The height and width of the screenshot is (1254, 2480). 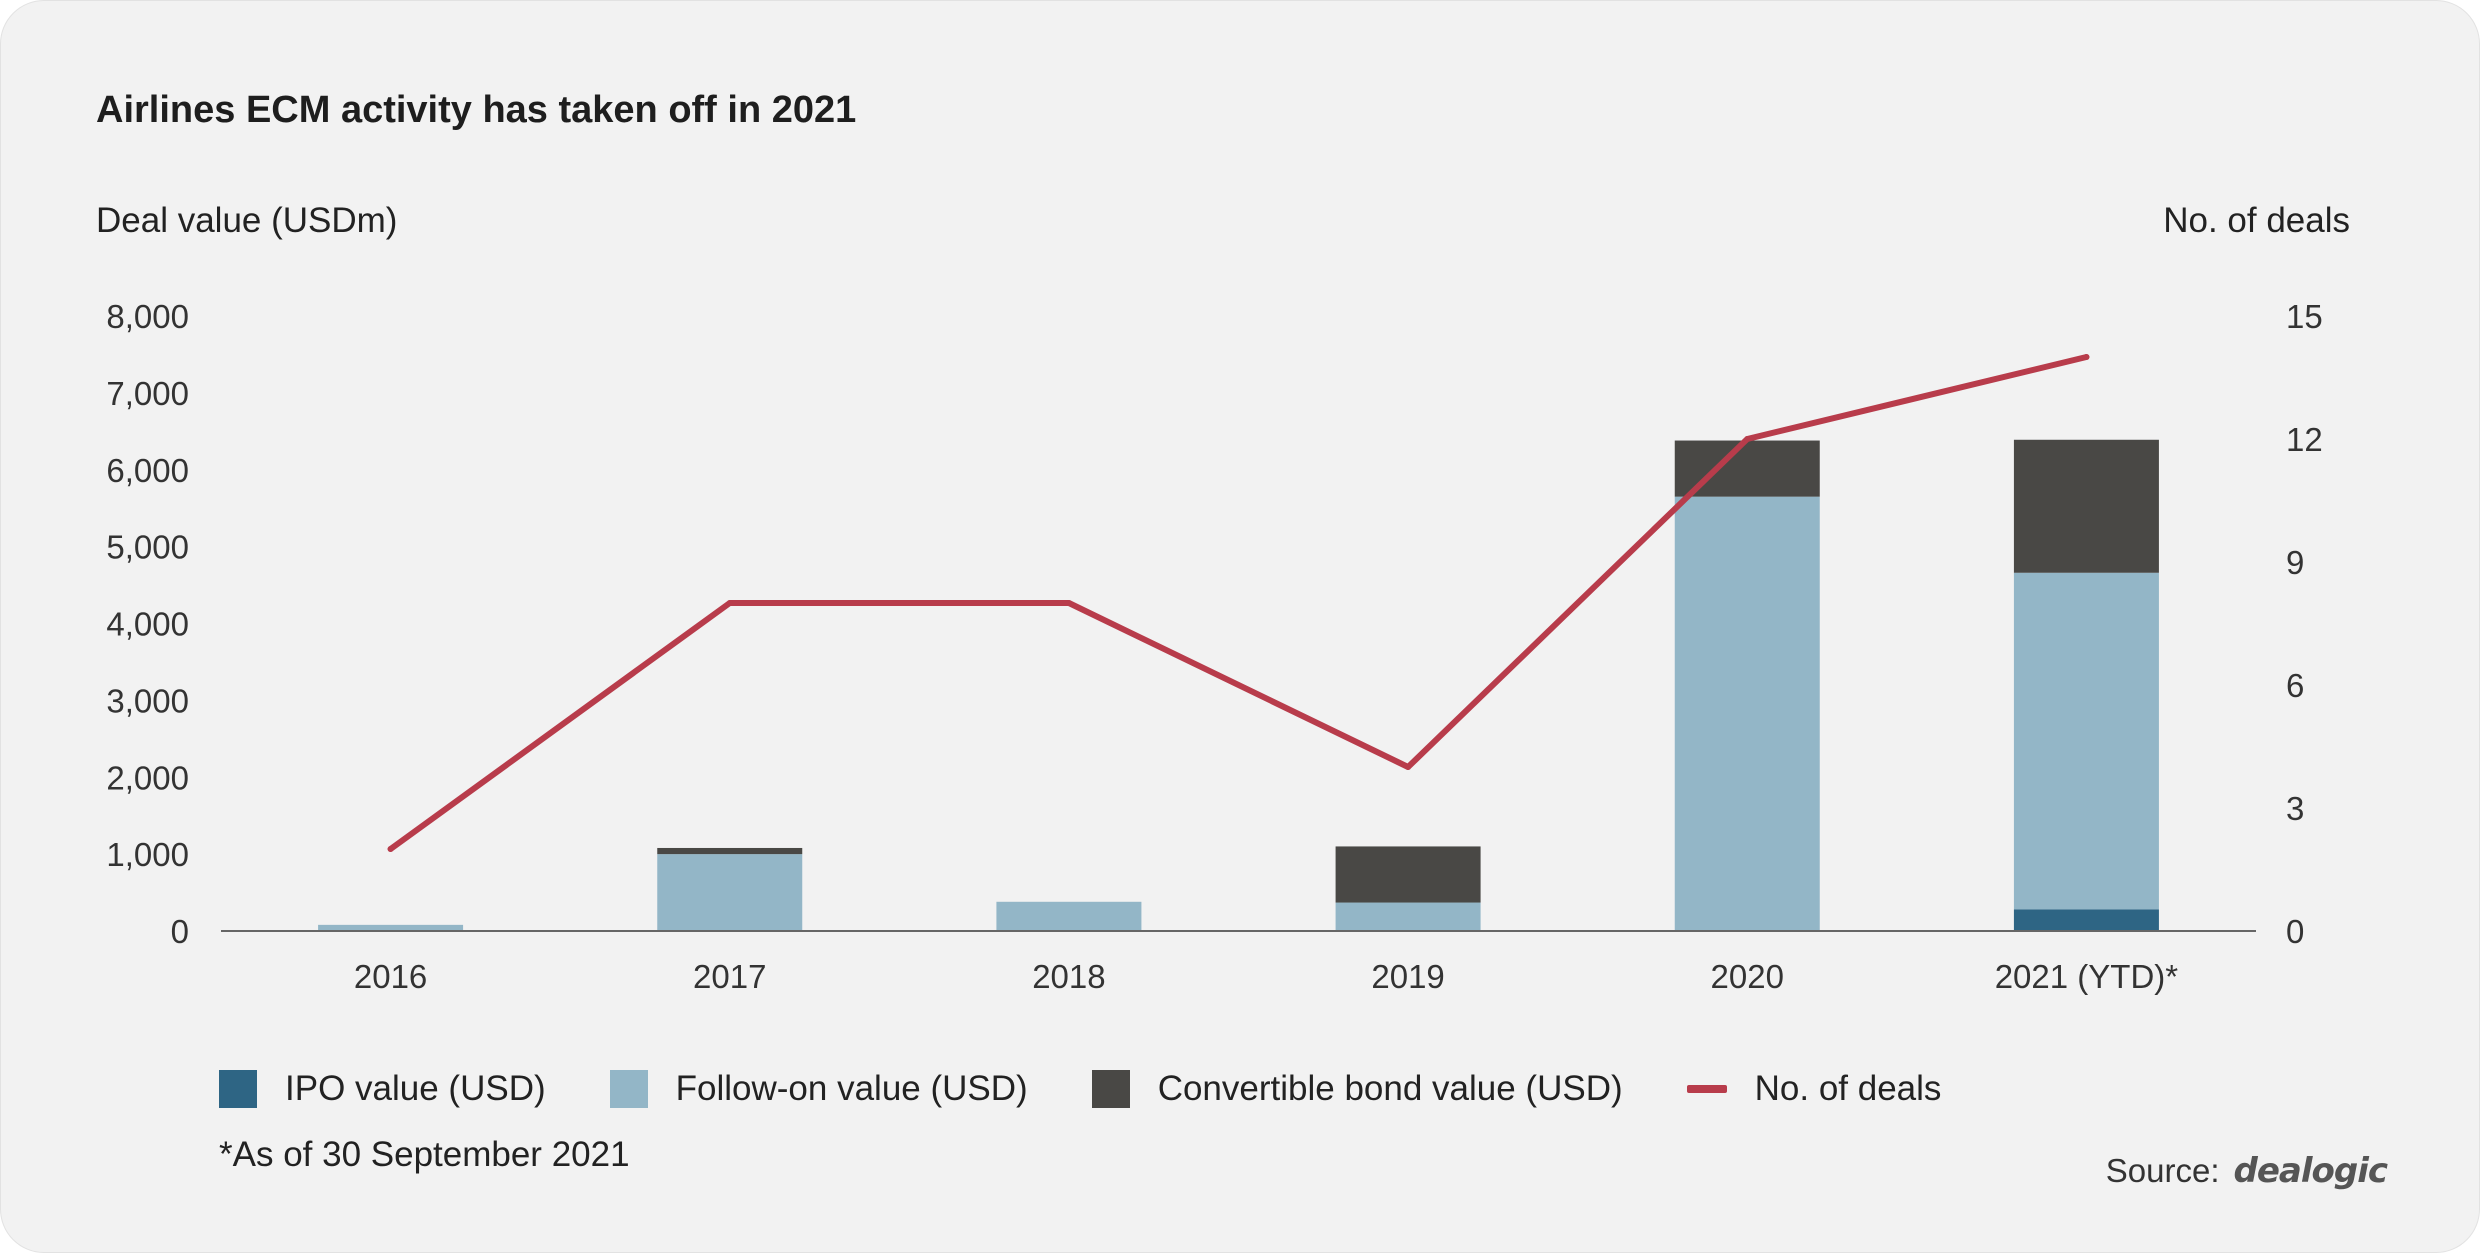 What do you see at coordinates (147, 393) in the screenshot?
I see `left-tick-label: 7,000` at bounding box center [147, 393].